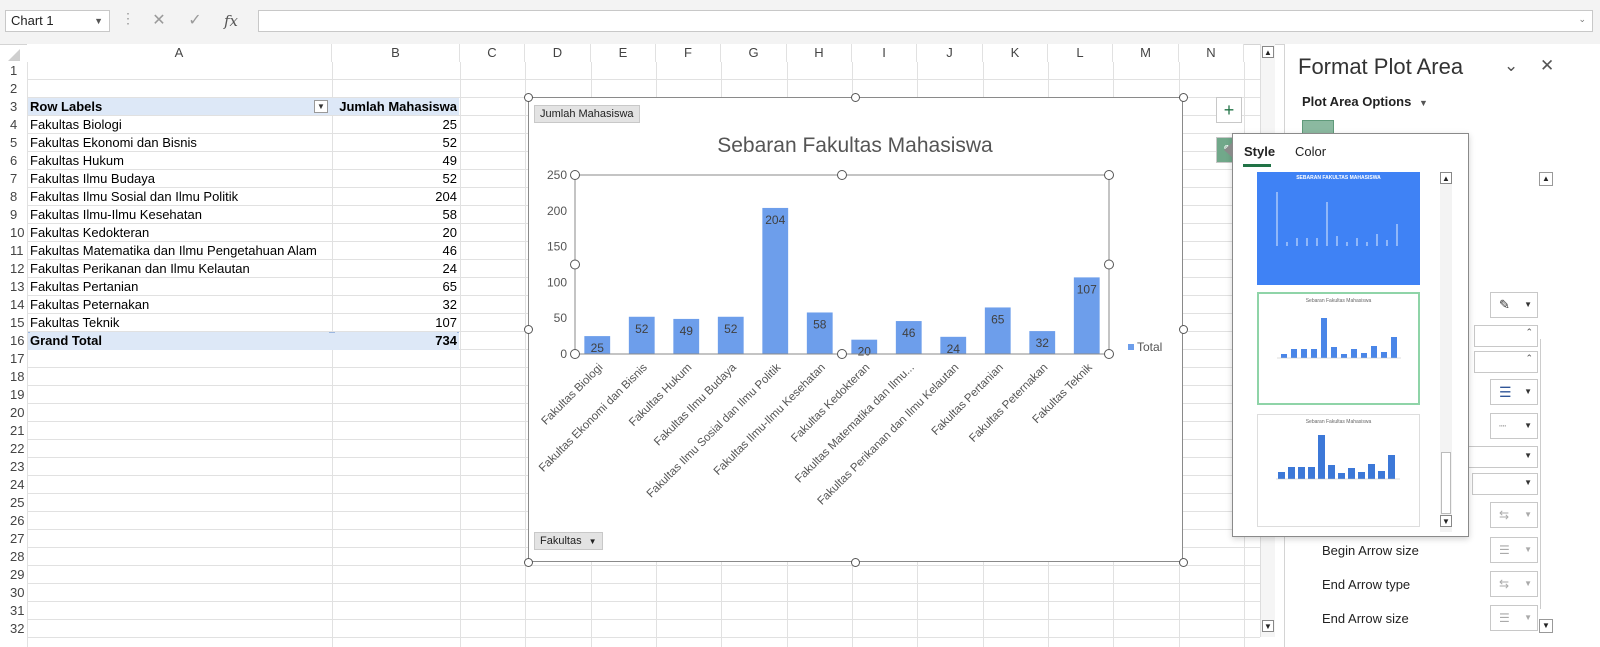 This screenshot has width=1600, height=647. Describe the element at coordinates (568, 541) in the screenshot. I see `axis-field-button: Fakultas ▼` at that location.